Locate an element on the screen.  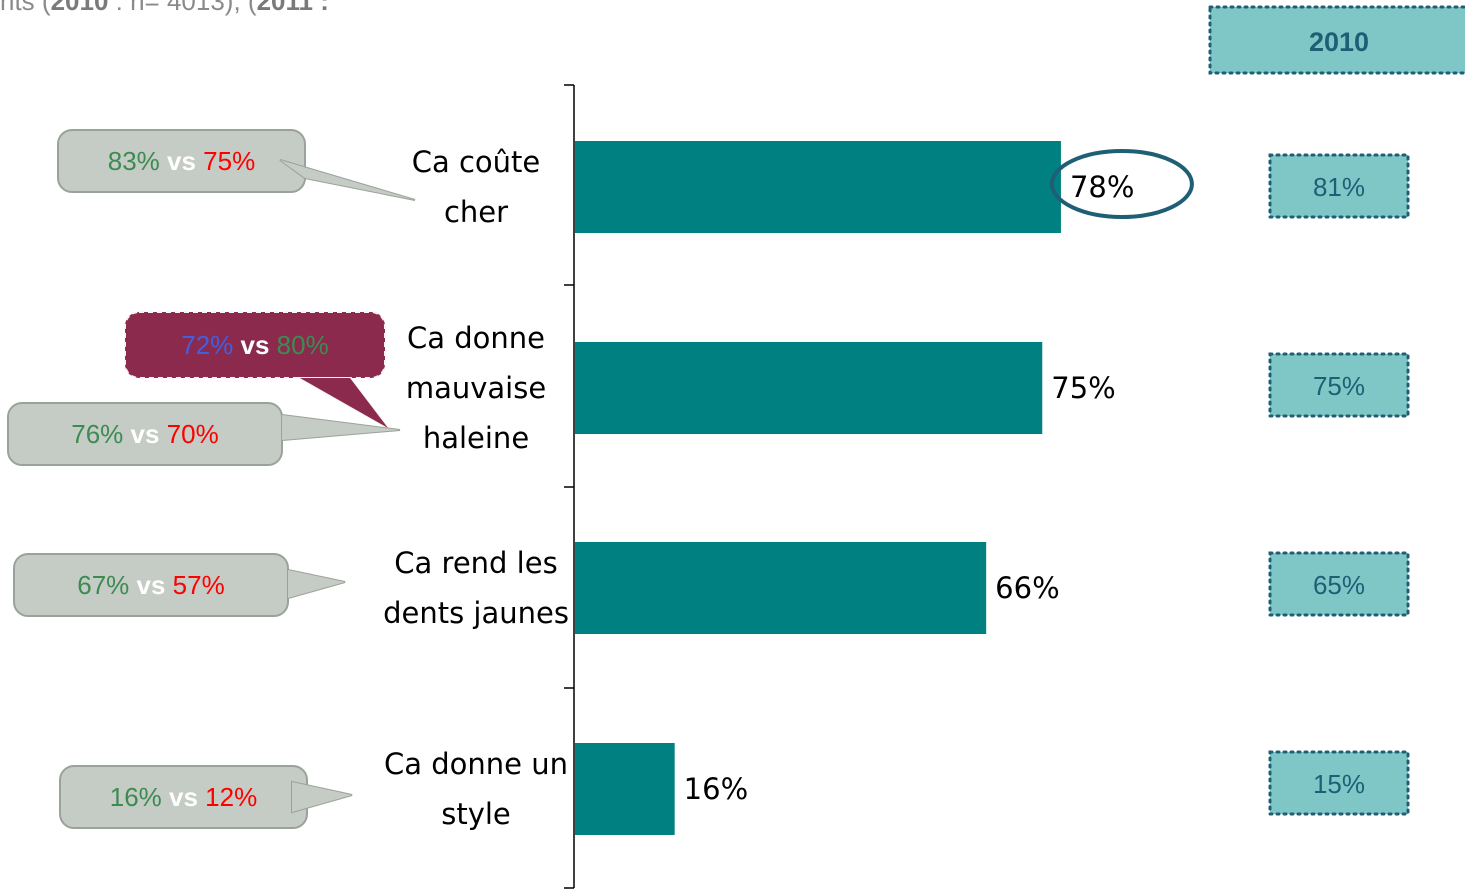
callout-bubble: 76% vs 70% is located at coordinates (204, 434).